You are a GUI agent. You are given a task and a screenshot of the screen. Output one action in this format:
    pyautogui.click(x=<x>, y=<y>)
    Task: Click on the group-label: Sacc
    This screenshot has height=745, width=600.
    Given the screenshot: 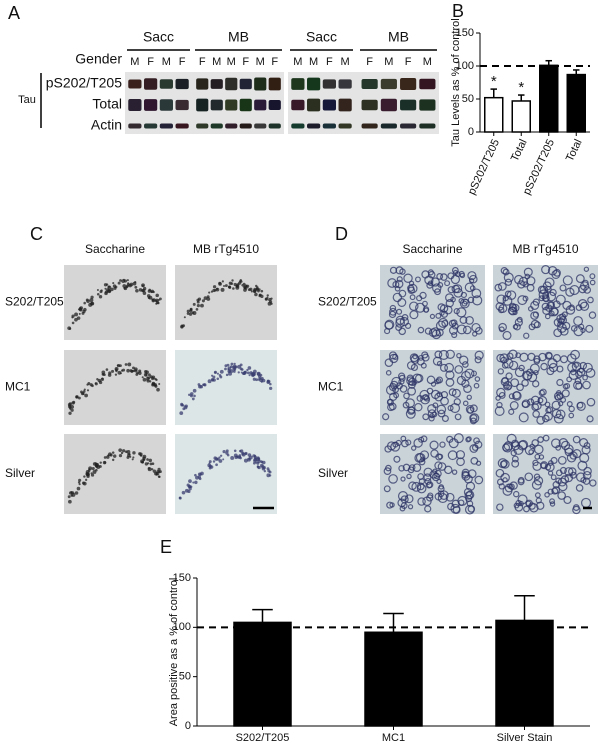 What is the action you would take?
    pyautogui.click(x=321, y=37)
    